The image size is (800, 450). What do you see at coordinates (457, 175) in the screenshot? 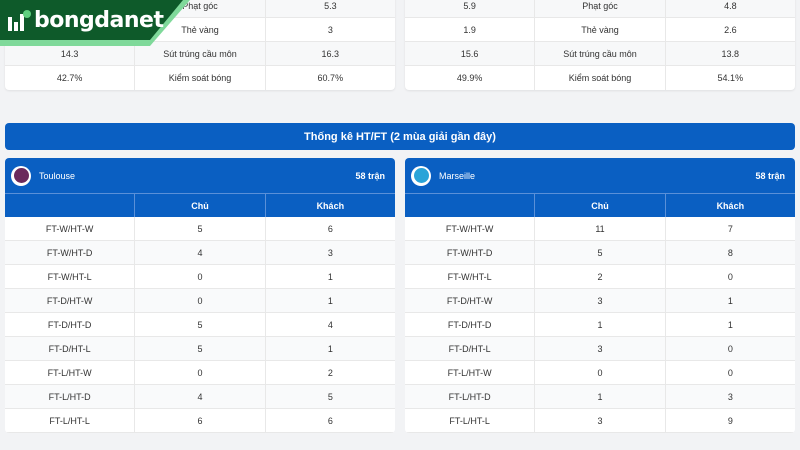
I see `team-name: Marseille` at bounding box center [457, 175].